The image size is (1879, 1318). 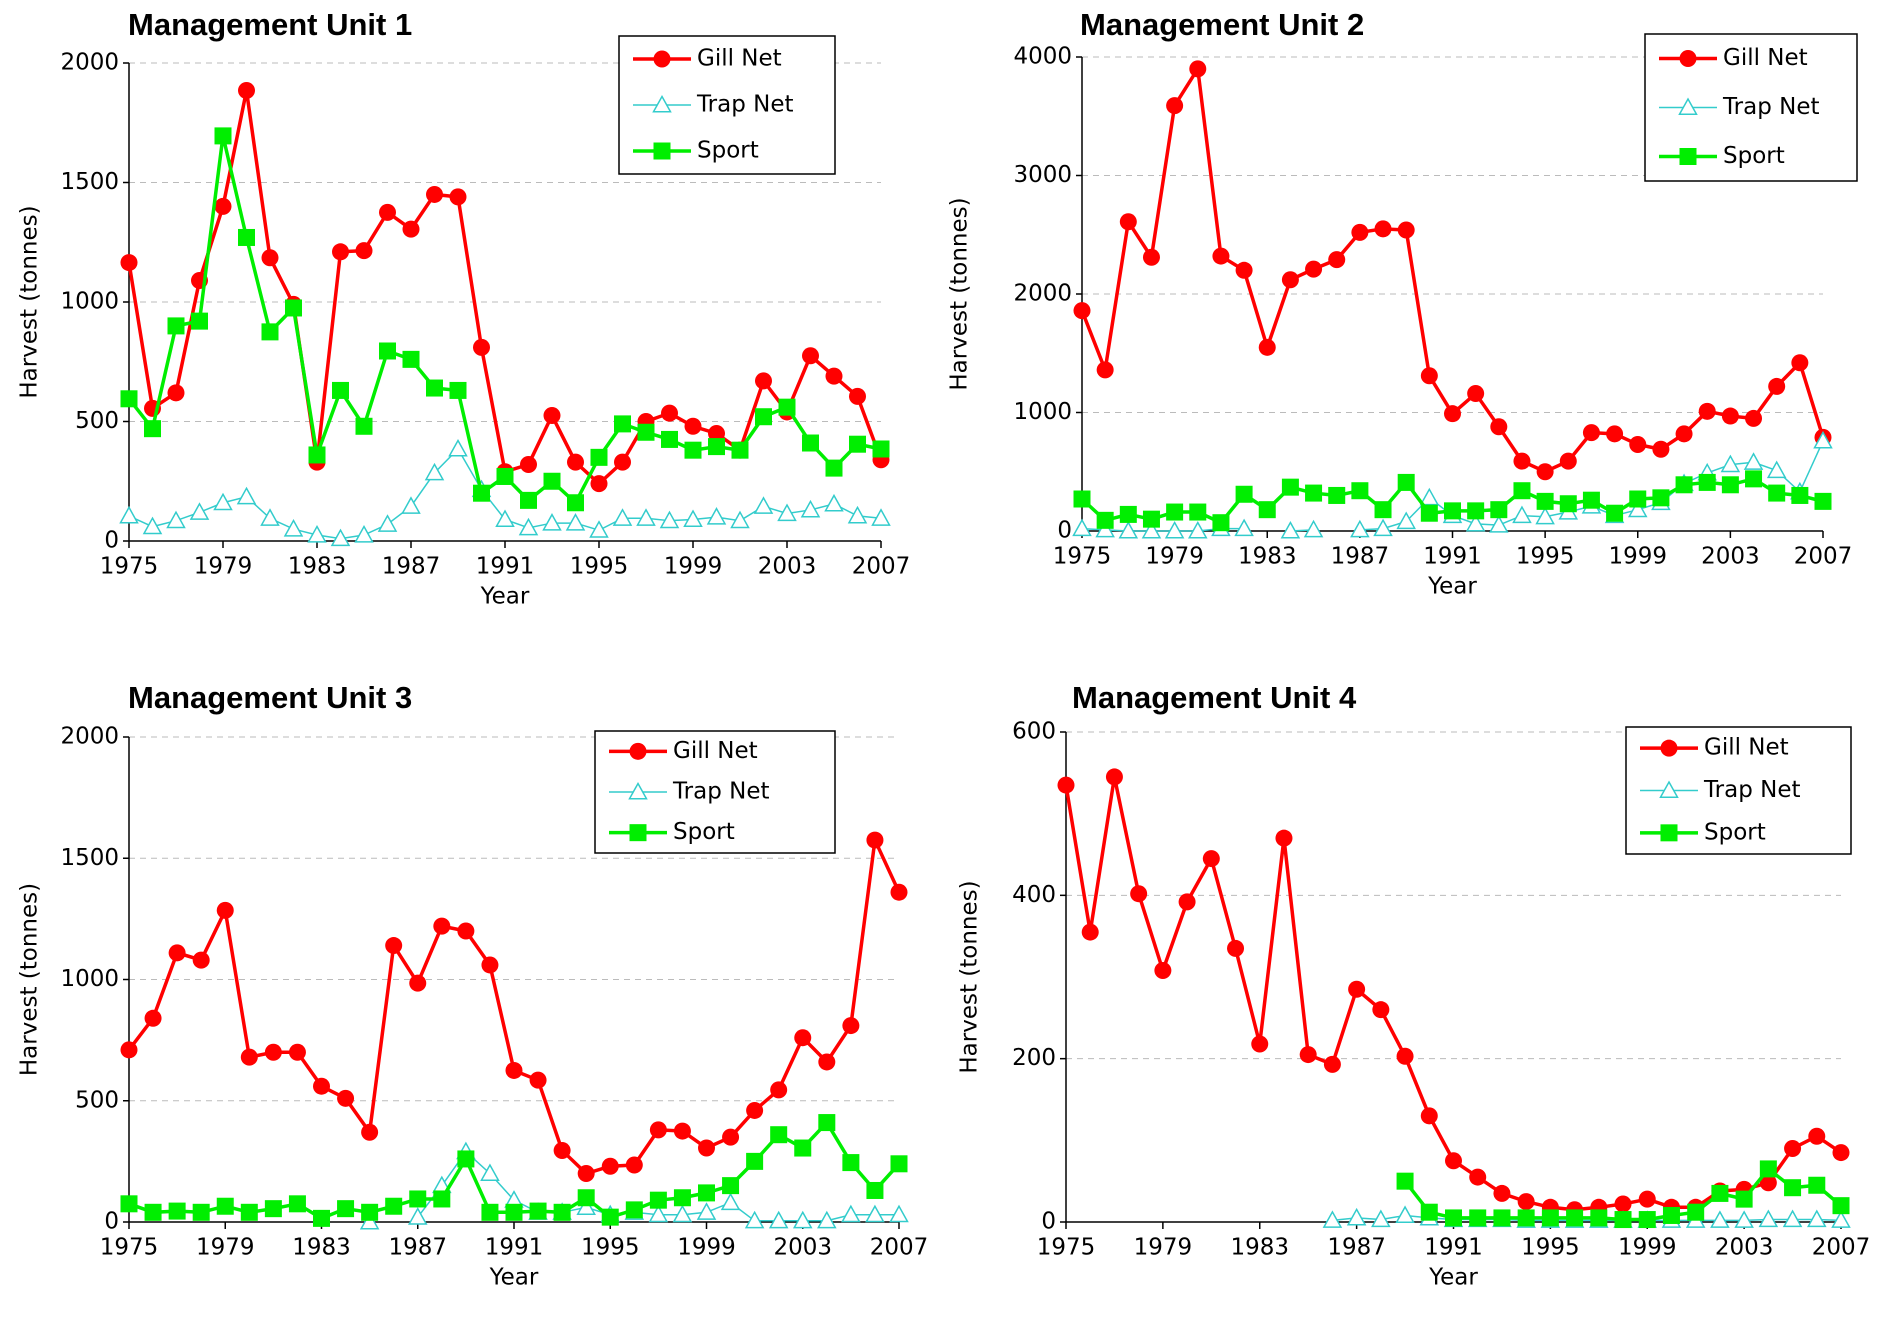 I want to click on chart-title: Management Unit 3, so click(x=270, y=697).